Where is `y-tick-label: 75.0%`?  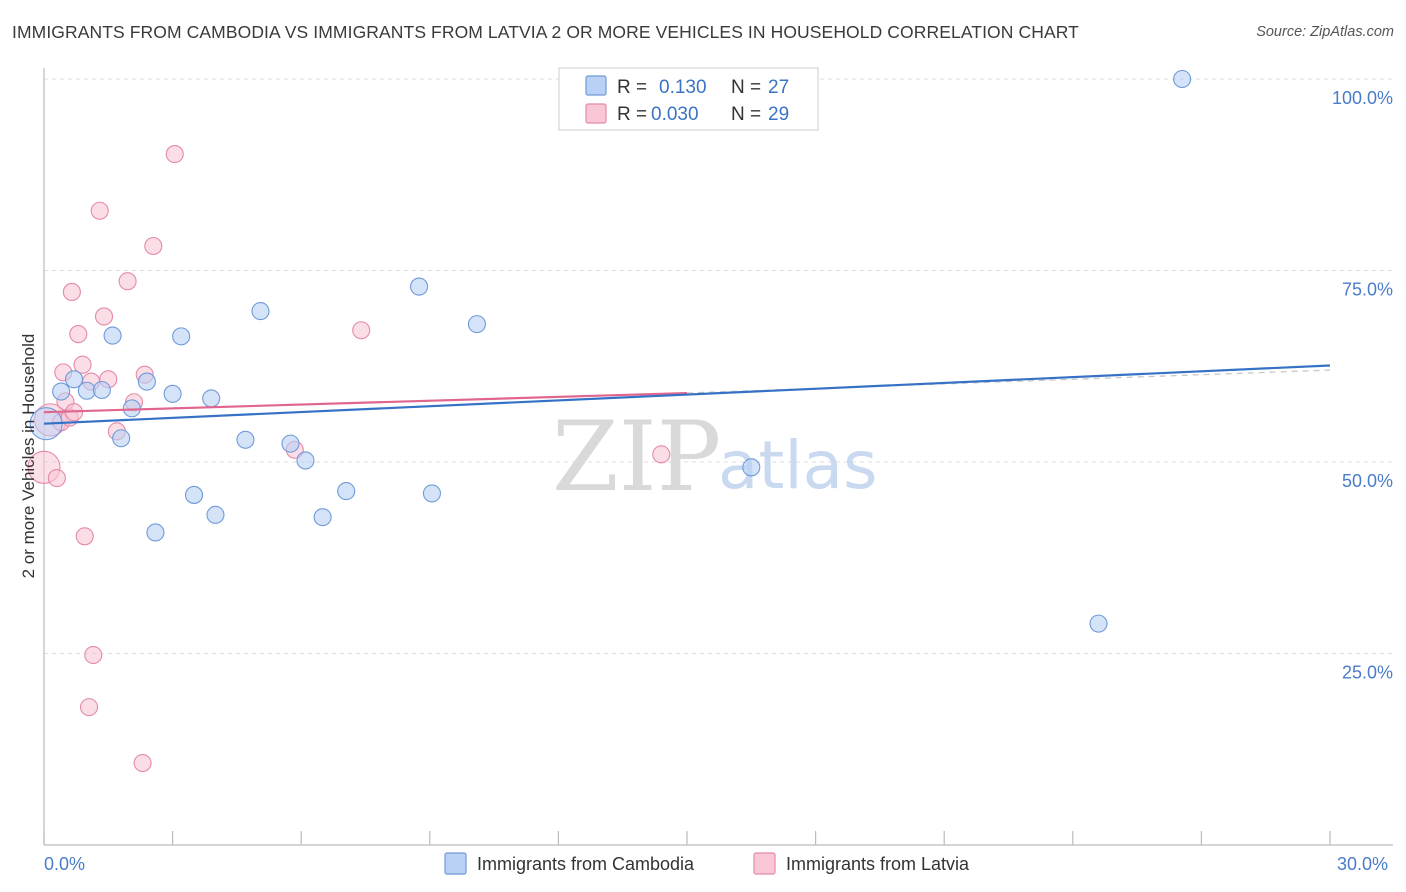 y-tick-label: 75.0% is located at coordinates (1367, 290).